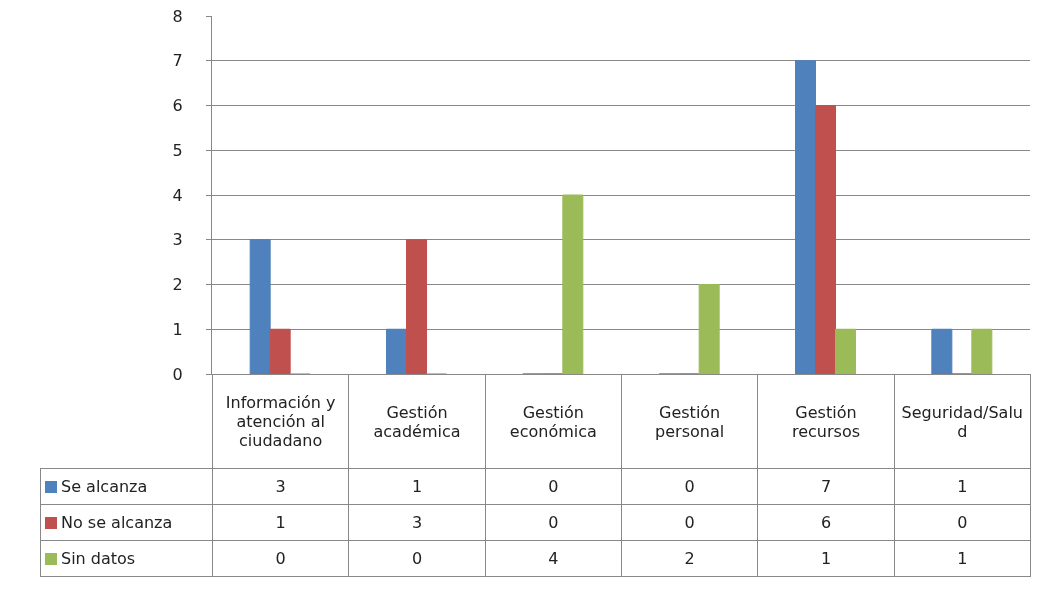  Describe the element at coordinates (177, 150) in the screenshot. I see `y-tick-label: 5` at that location.